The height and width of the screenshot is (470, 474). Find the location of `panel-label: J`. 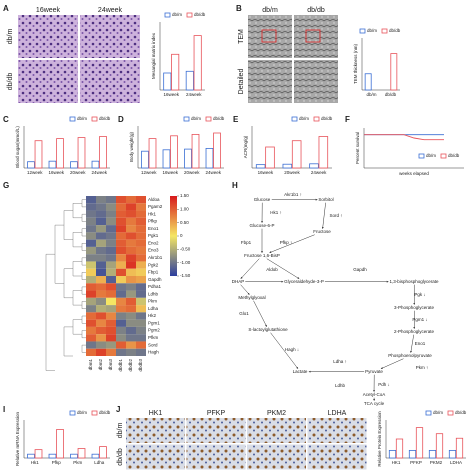

panel-label: J is located at coordinates (118, 409).